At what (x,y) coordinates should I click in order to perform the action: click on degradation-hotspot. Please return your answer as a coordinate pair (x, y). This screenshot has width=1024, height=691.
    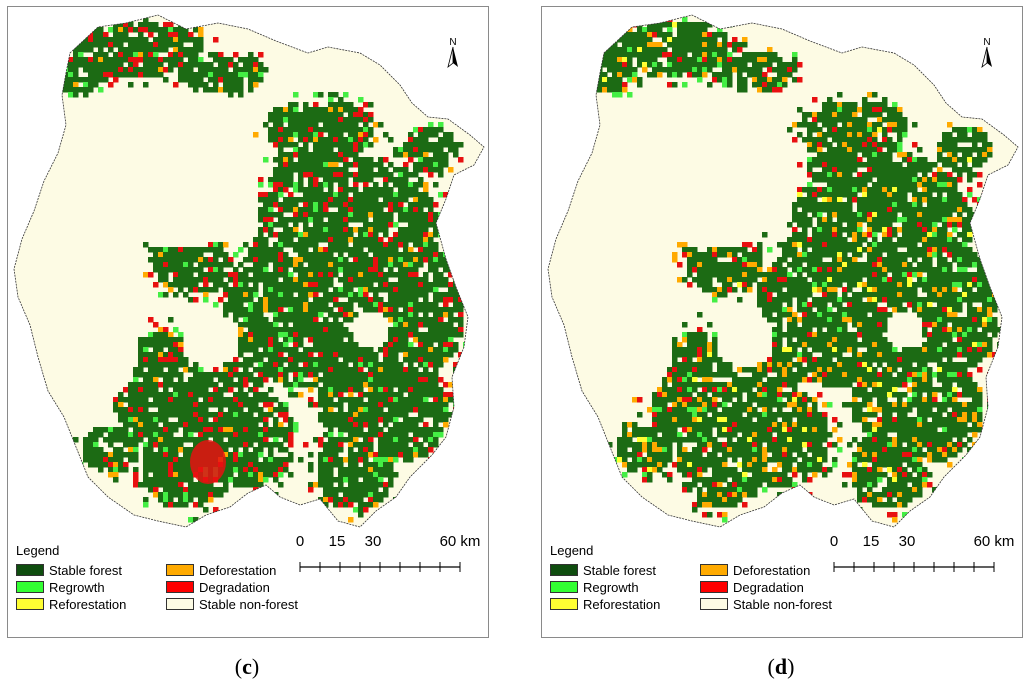
    Looking at the image, I should click on (208, 462).